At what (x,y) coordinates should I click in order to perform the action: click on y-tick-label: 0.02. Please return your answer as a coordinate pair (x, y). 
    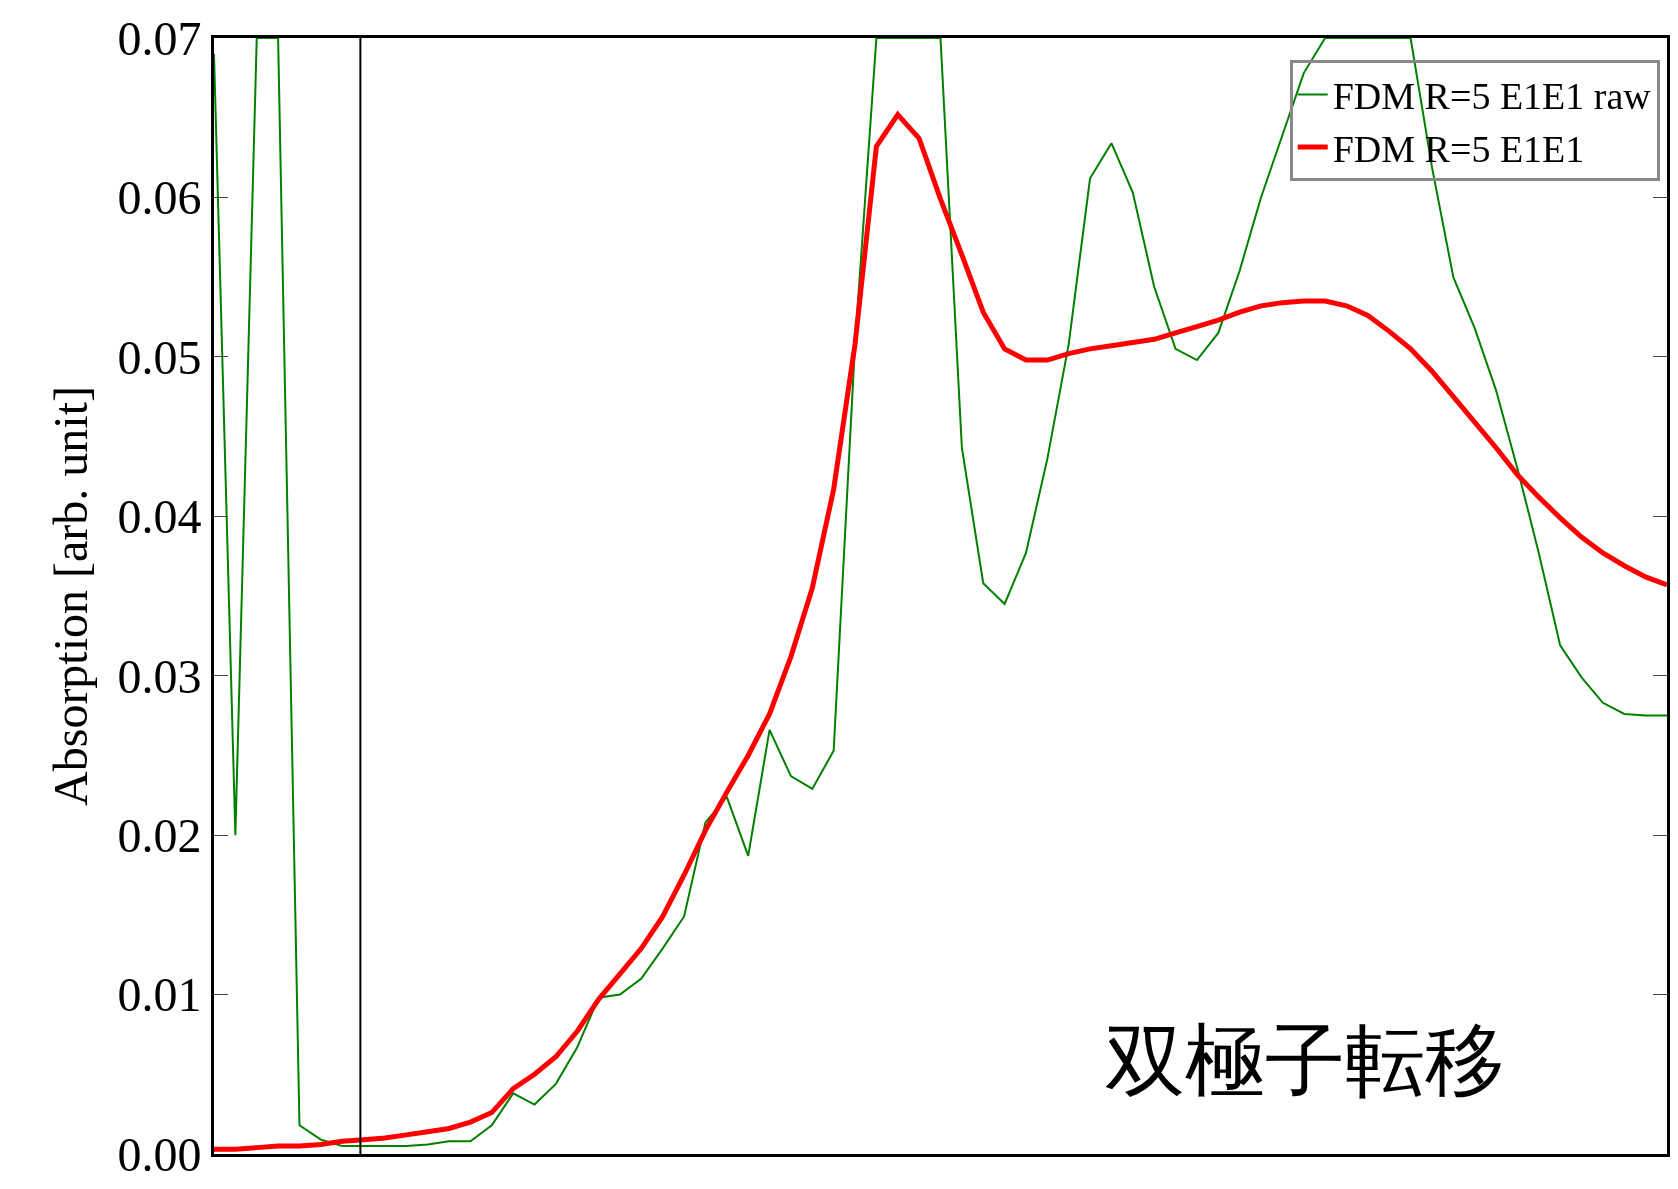
    Looking at the image, I should click on (159, 835).